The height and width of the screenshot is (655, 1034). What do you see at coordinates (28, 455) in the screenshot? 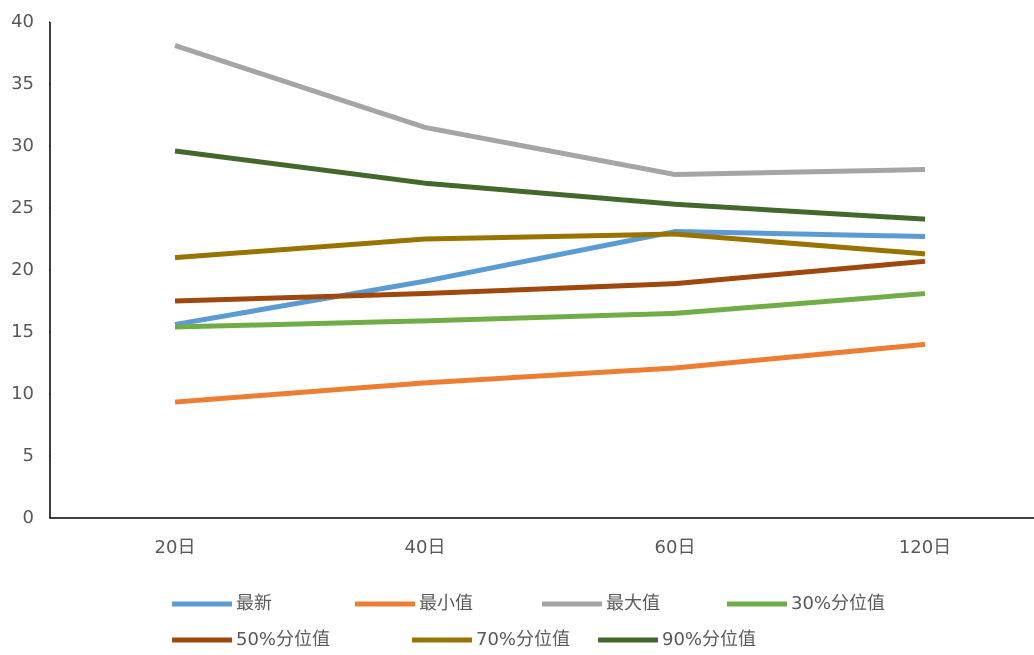
I see `y-tick-label: 5` at bounding box center [28, 455].